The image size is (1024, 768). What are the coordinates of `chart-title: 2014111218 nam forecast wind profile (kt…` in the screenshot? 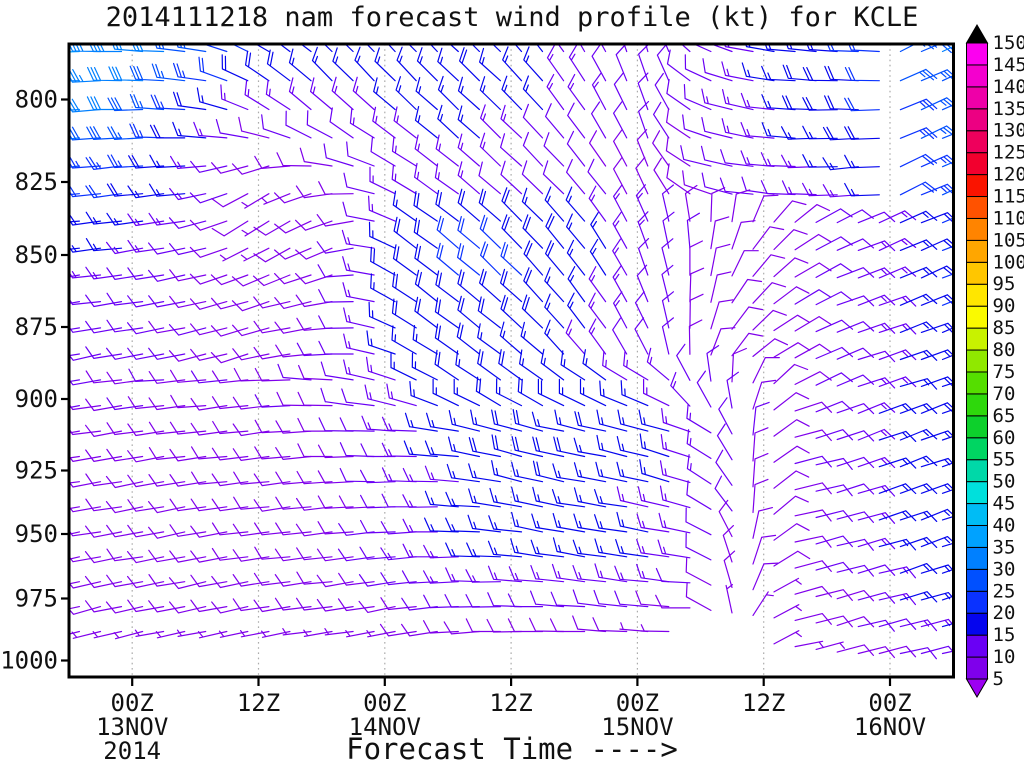 It's located at (512, 17).